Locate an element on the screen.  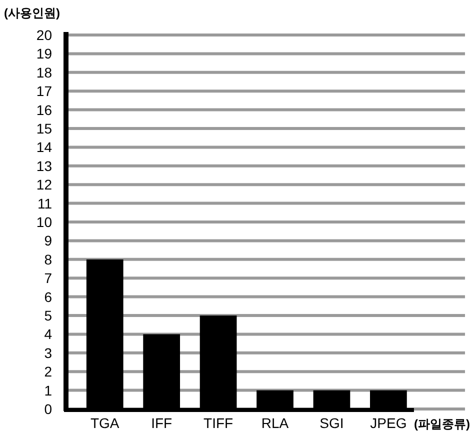
y-tick-label: 12 is located at coordinates (44, 184).